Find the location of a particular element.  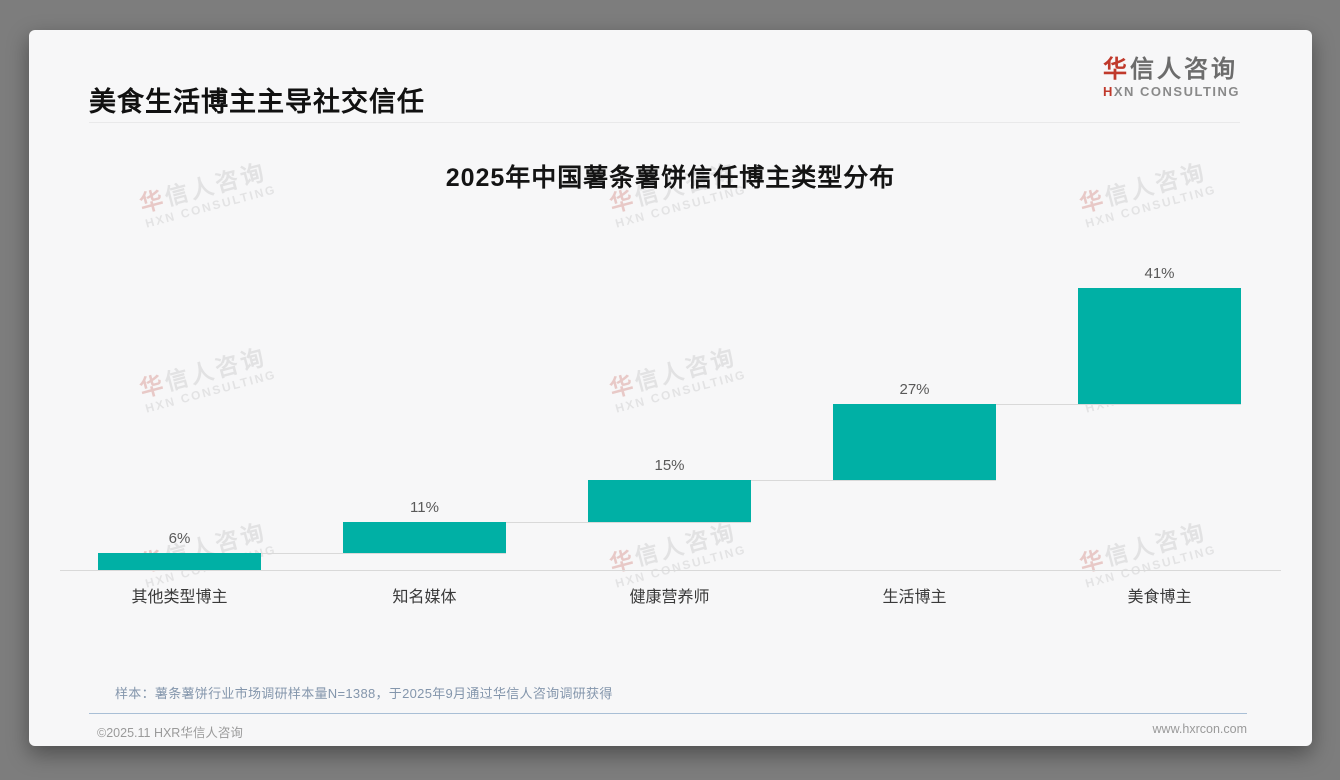

category-label: 生活博主 is located at coordinates (914, 597).